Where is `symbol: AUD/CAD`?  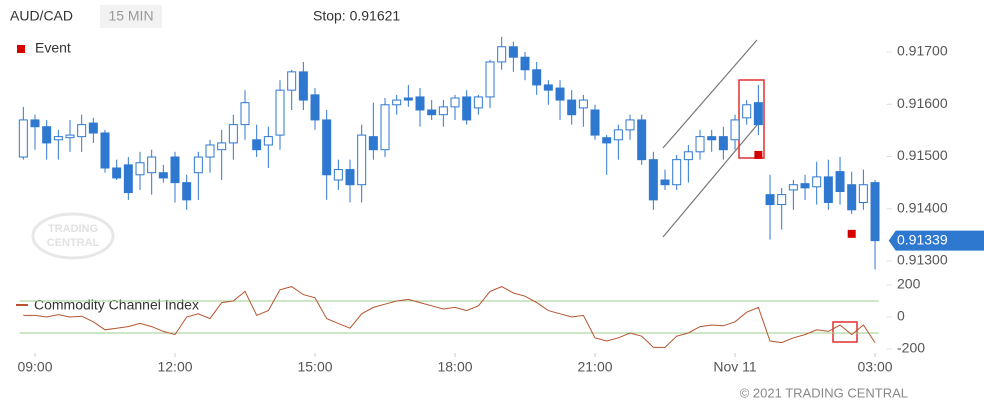
symbol: AUD/CAD is located at coordinates (41, 16).